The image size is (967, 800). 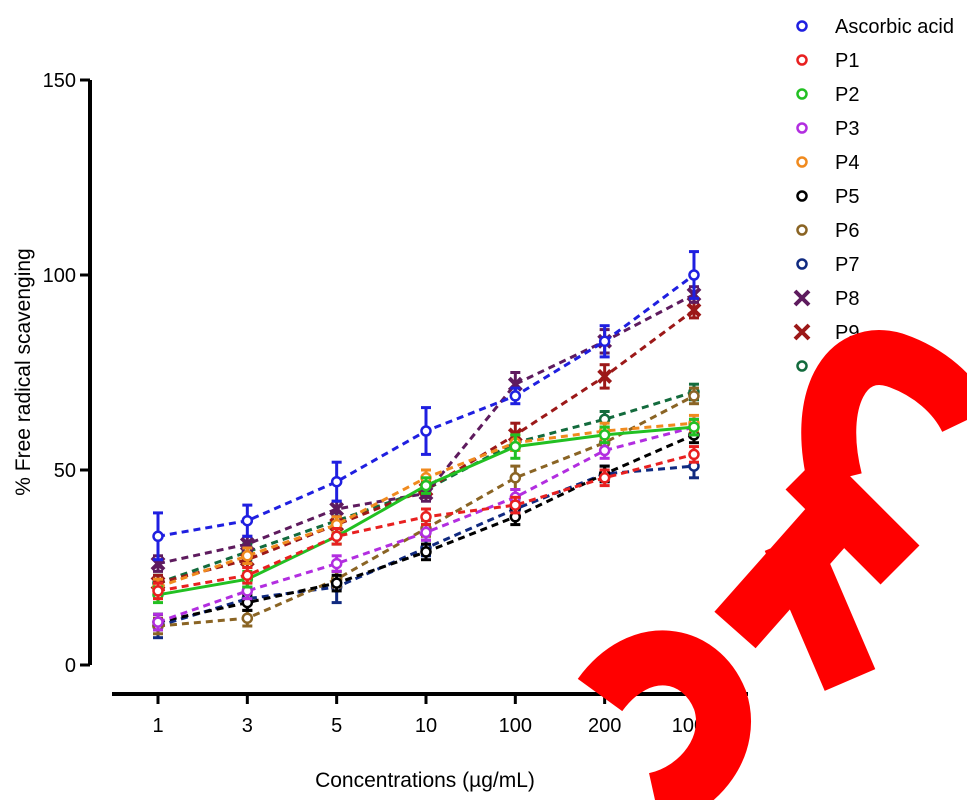 I want to click on x-tick-label: 100, so click(x=515, y=726).